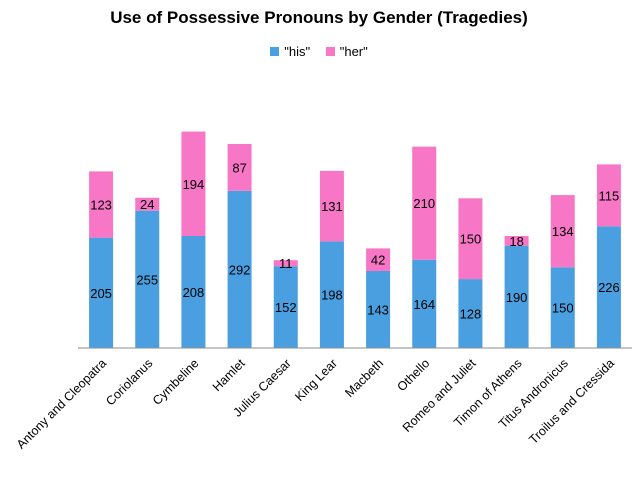 The image size is (638, 477). I want to click on data-label: 24, so click(147, 204).